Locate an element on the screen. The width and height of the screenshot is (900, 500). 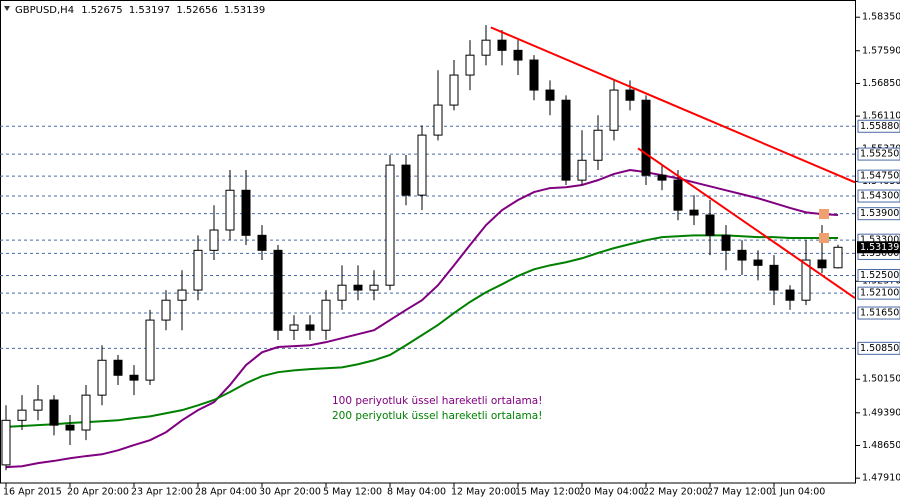
x-tick-label: 23 Apr 12:00 is located at coordinates (162, 492).